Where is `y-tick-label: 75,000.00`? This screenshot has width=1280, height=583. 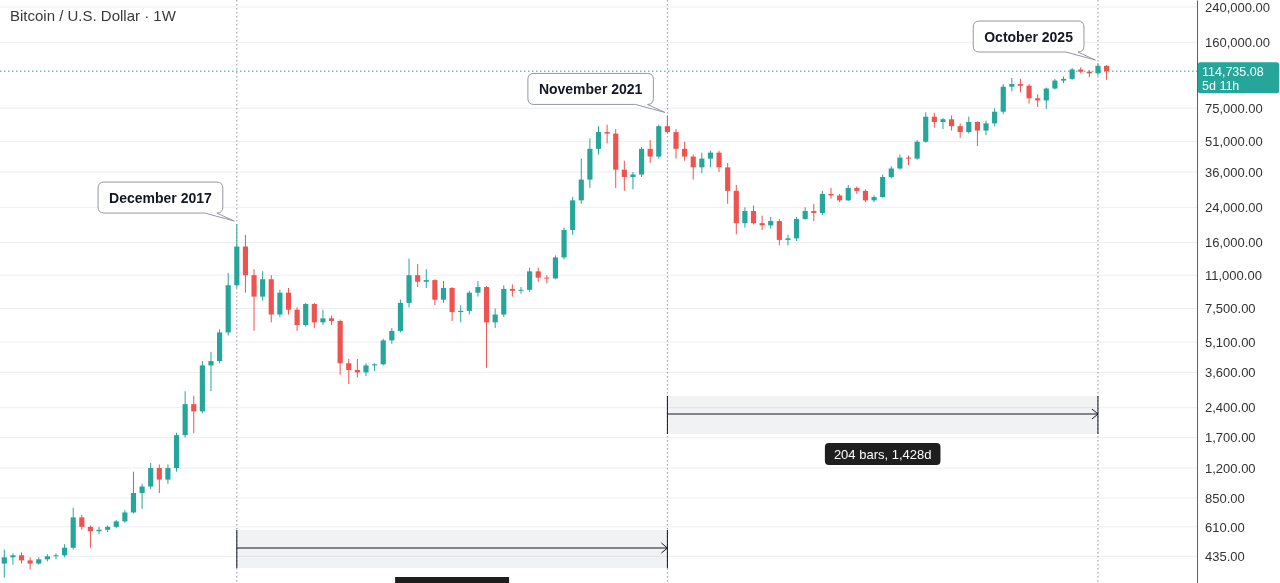
y-tick-label: 75,000.00 is located at coordinates (1234, 108).